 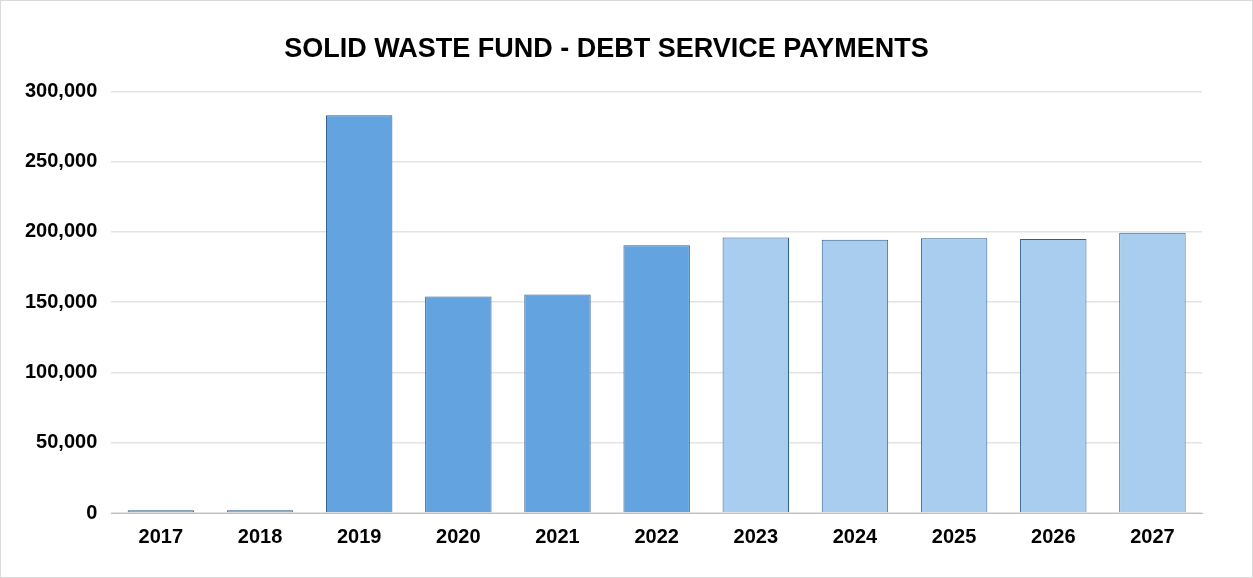 I want to click on x-tick-label: 2021, so click(x=557, y=535).